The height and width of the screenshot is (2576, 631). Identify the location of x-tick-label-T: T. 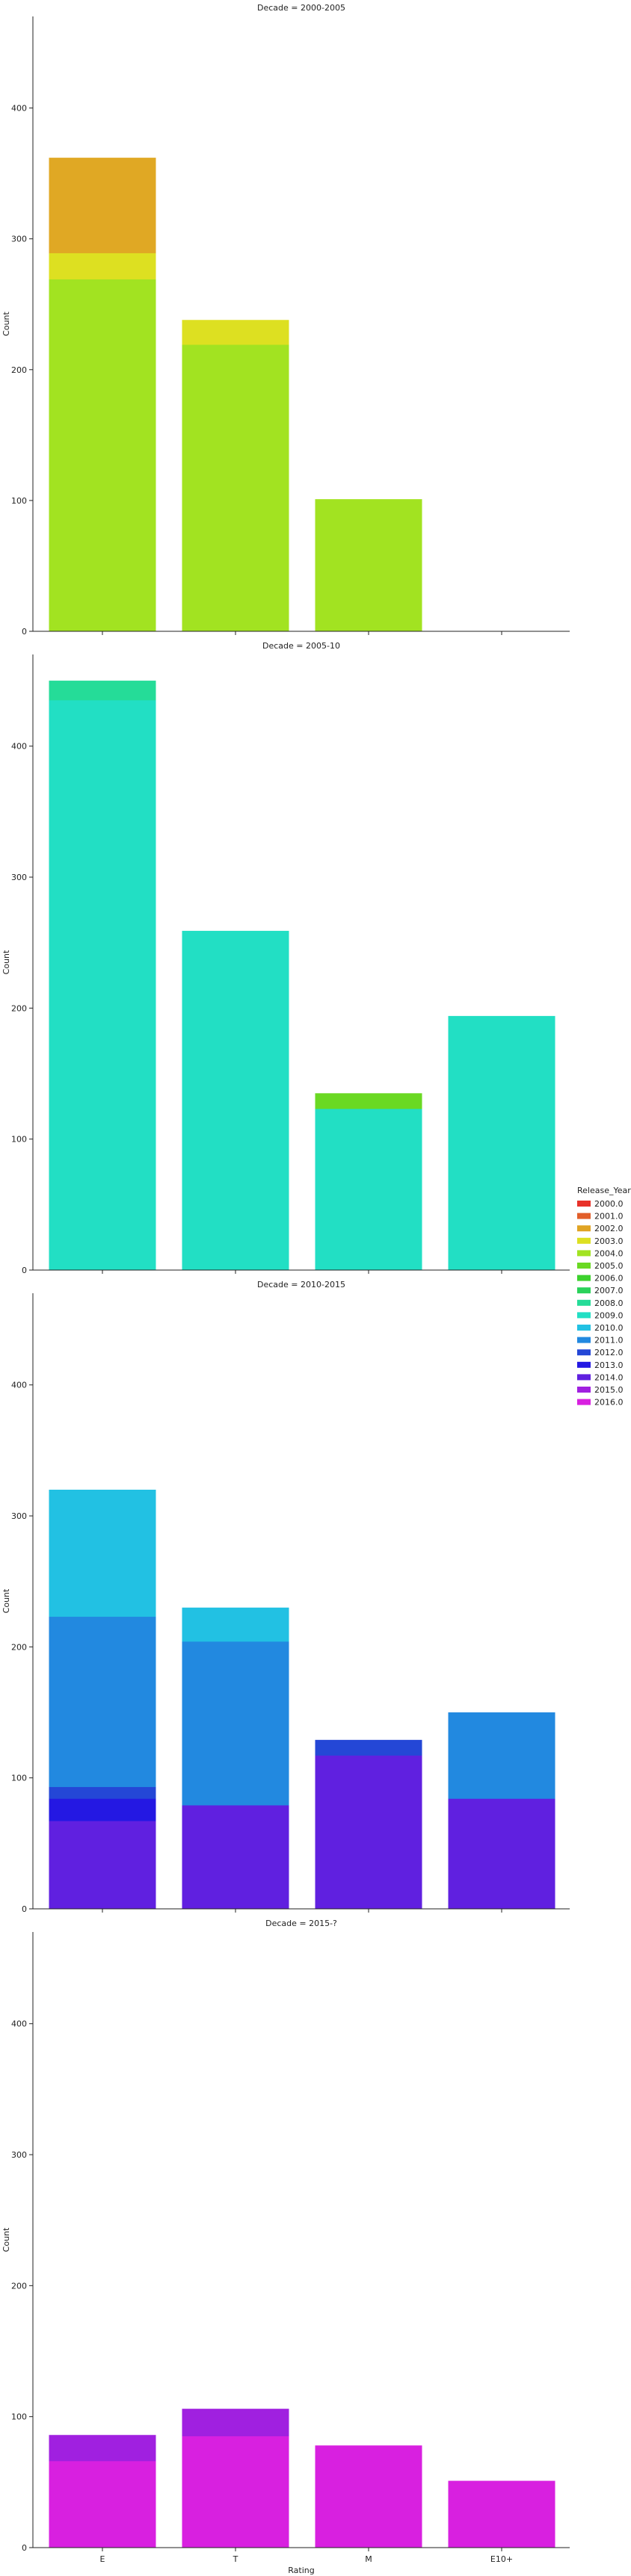
(235, 2559).